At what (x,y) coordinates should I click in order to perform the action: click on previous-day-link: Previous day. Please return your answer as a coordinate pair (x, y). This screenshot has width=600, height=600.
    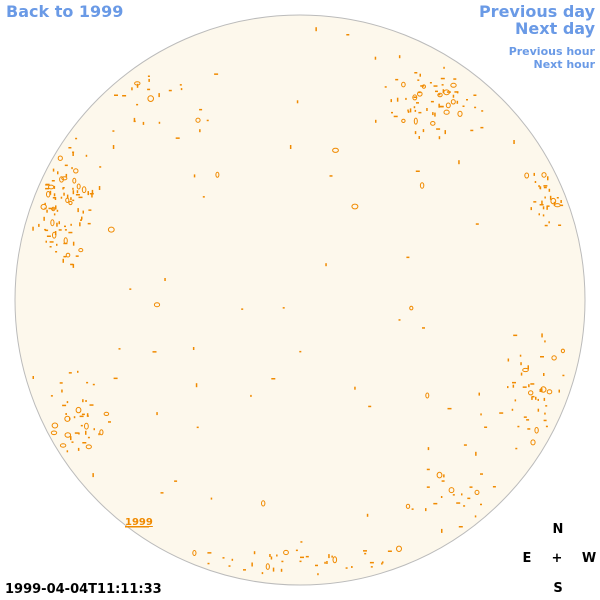
    Looking at the image, I should click on (536, 11).